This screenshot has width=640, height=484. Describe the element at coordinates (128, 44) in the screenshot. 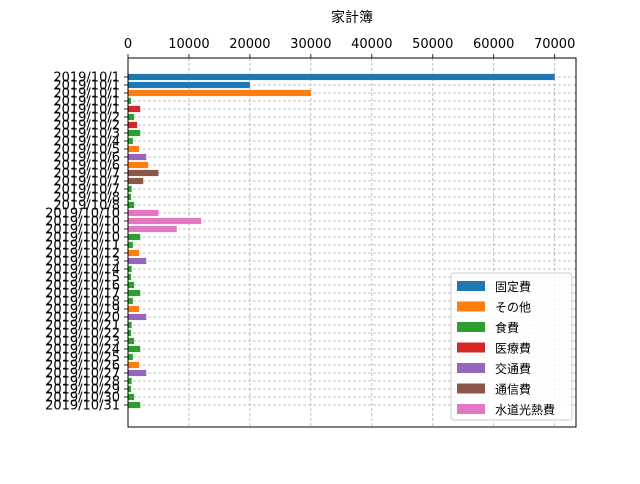

I see `x-tick-label: 0` at that location.